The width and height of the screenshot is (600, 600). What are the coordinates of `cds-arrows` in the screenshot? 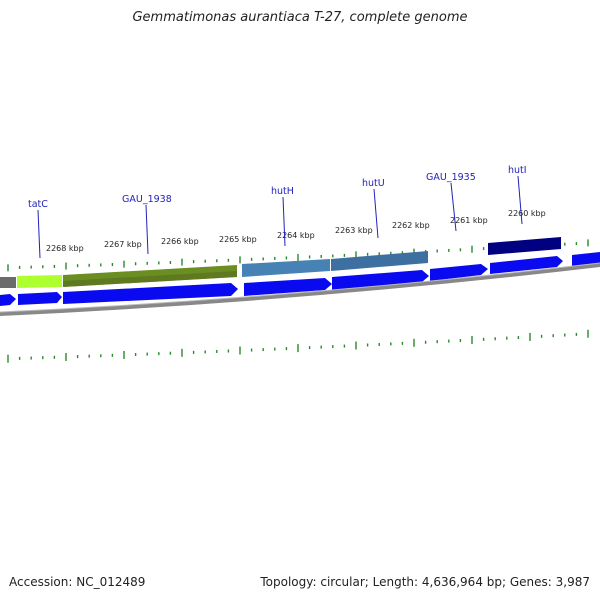 It's located at (300, 279).